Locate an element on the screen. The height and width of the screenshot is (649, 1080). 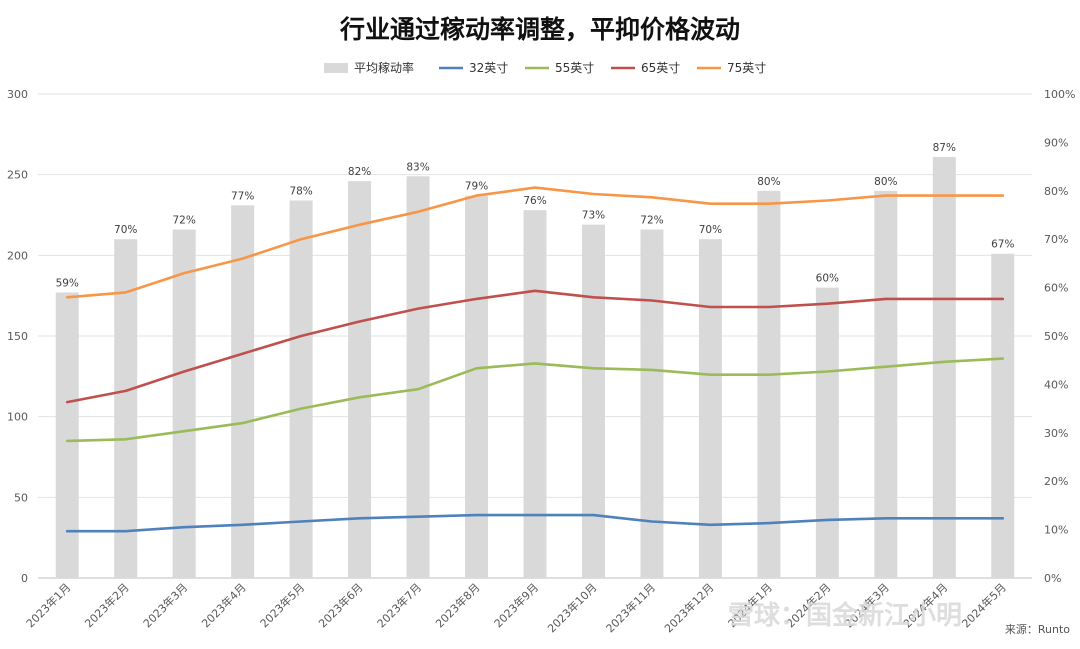
bar-data-label: 77% is located at coordinates (242, 196).